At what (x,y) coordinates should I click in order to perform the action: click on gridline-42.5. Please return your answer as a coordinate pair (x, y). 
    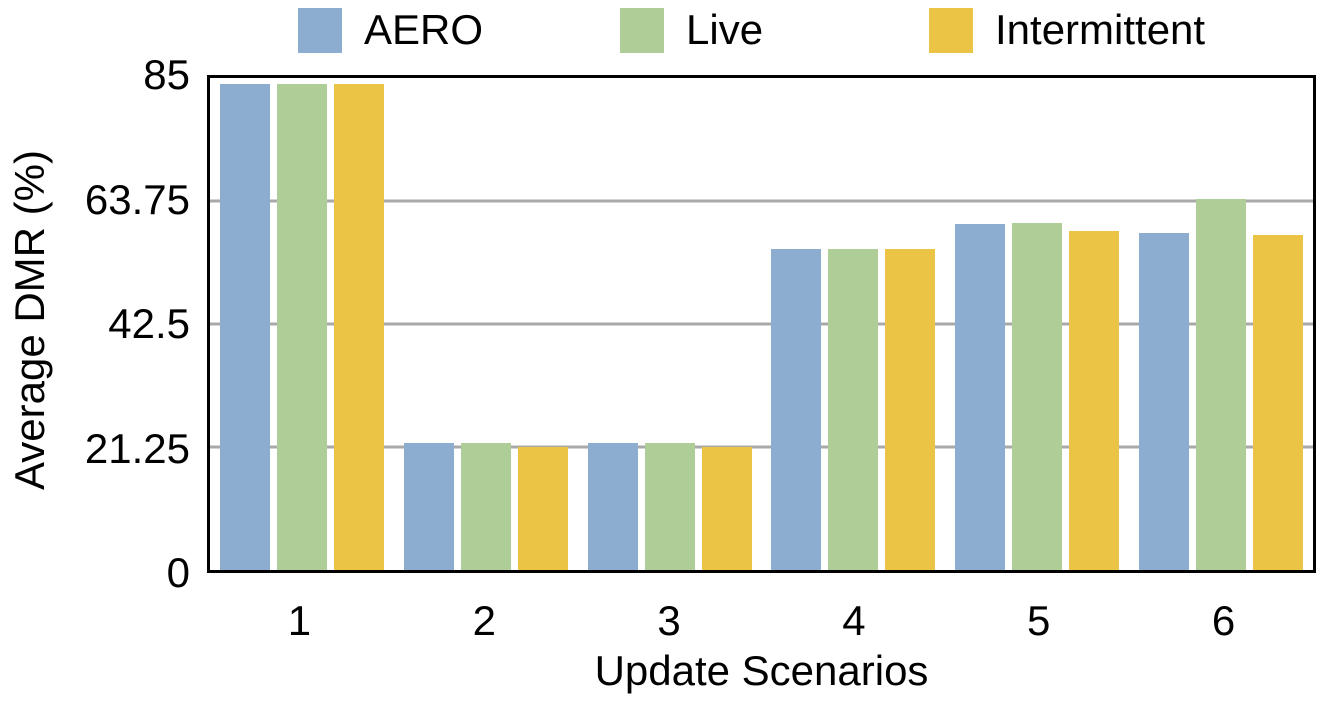
    Looking at the image, I should click on (761, 324).